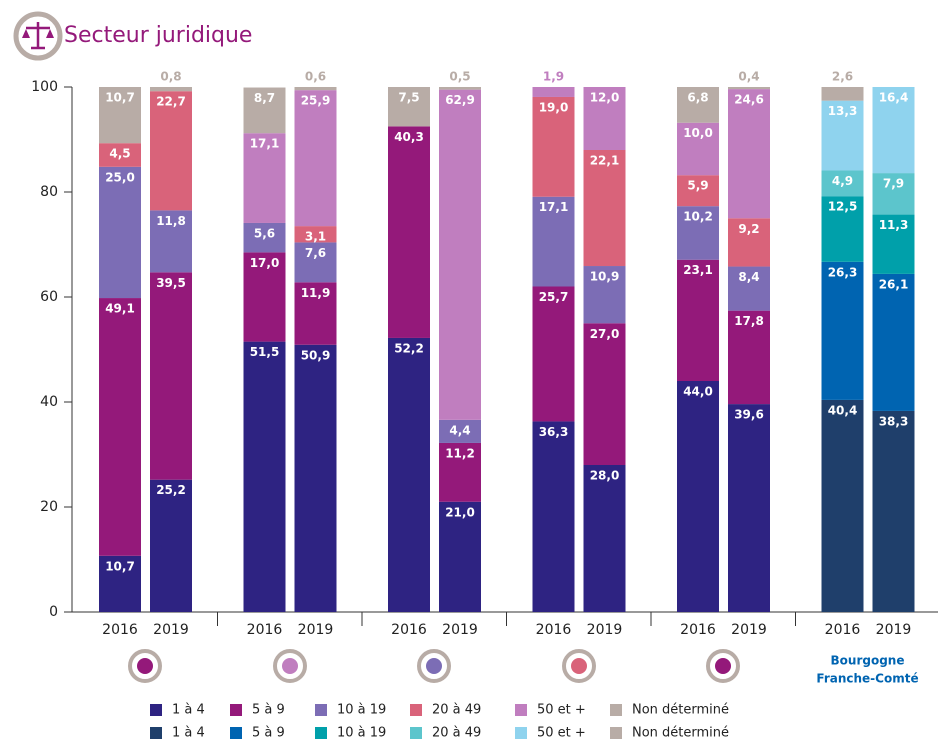 The width and height of the screenshot is (938, 742). What do you see at coordinates (605, 98) in the screenshot?
I see `value-label: 12,0` at bounding box center [605, 98].